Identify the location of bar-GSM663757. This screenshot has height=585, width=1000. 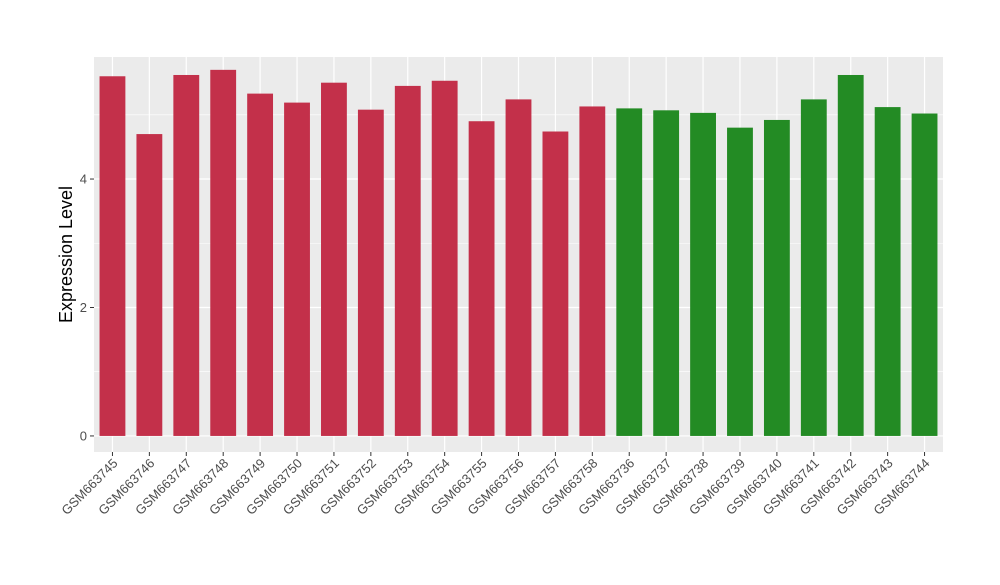
(555, 283).